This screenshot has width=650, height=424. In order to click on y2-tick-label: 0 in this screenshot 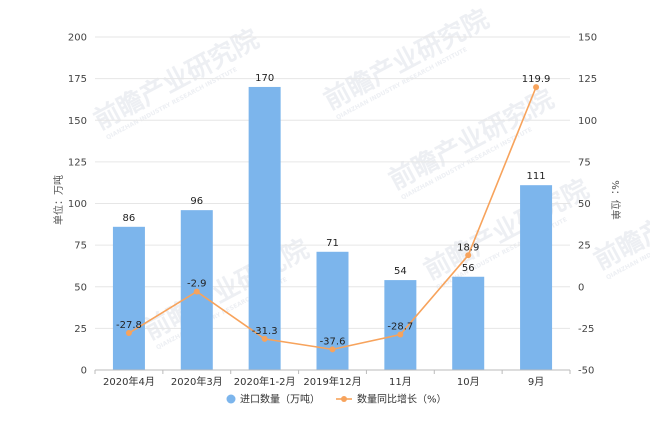, I will do `click(581, 287)`.